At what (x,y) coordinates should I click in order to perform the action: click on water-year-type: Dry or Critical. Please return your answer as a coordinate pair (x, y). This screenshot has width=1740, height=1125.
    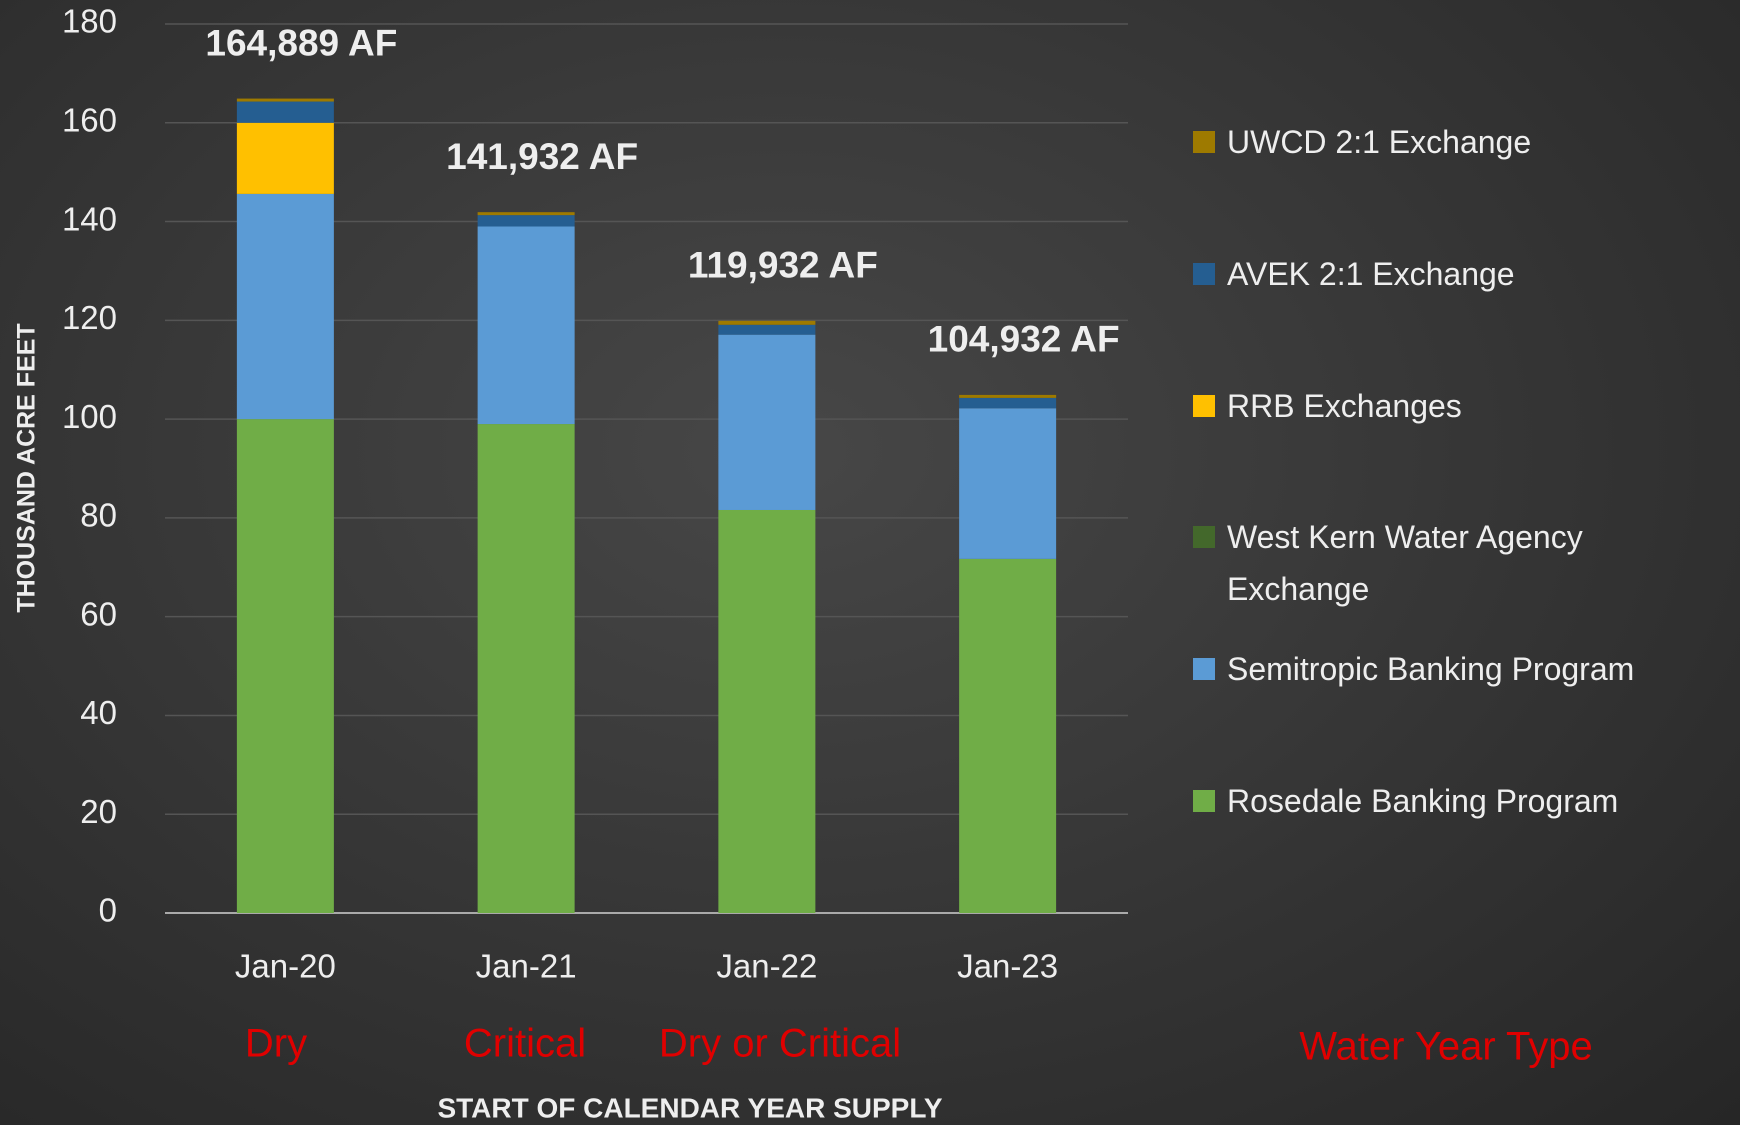
    Looking at the image, I should click on (780, 1044).